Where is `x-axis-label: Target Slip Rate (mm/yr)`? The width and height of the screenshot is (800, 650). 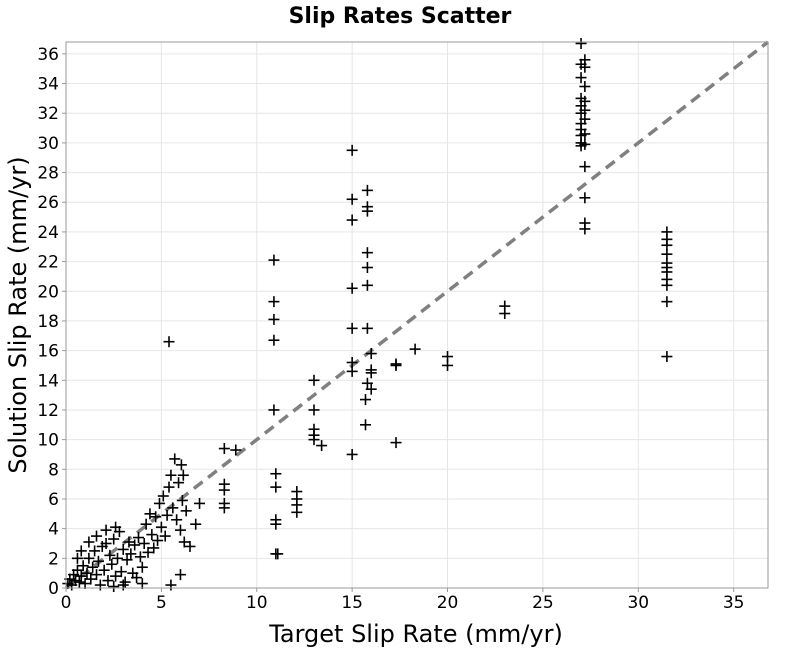
x-axis-label: Target Slip Rate (mm/yr) is located at coordinates (415, 634).